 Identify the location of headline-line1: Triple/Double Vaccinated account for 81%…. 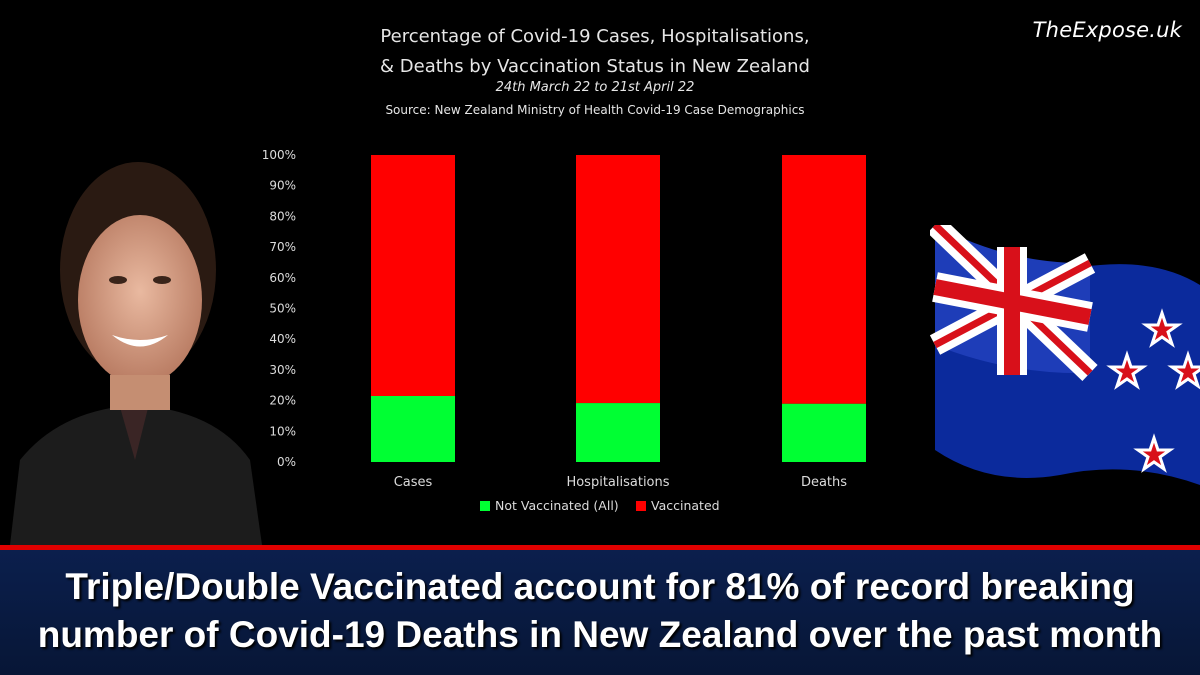
(600, 586).